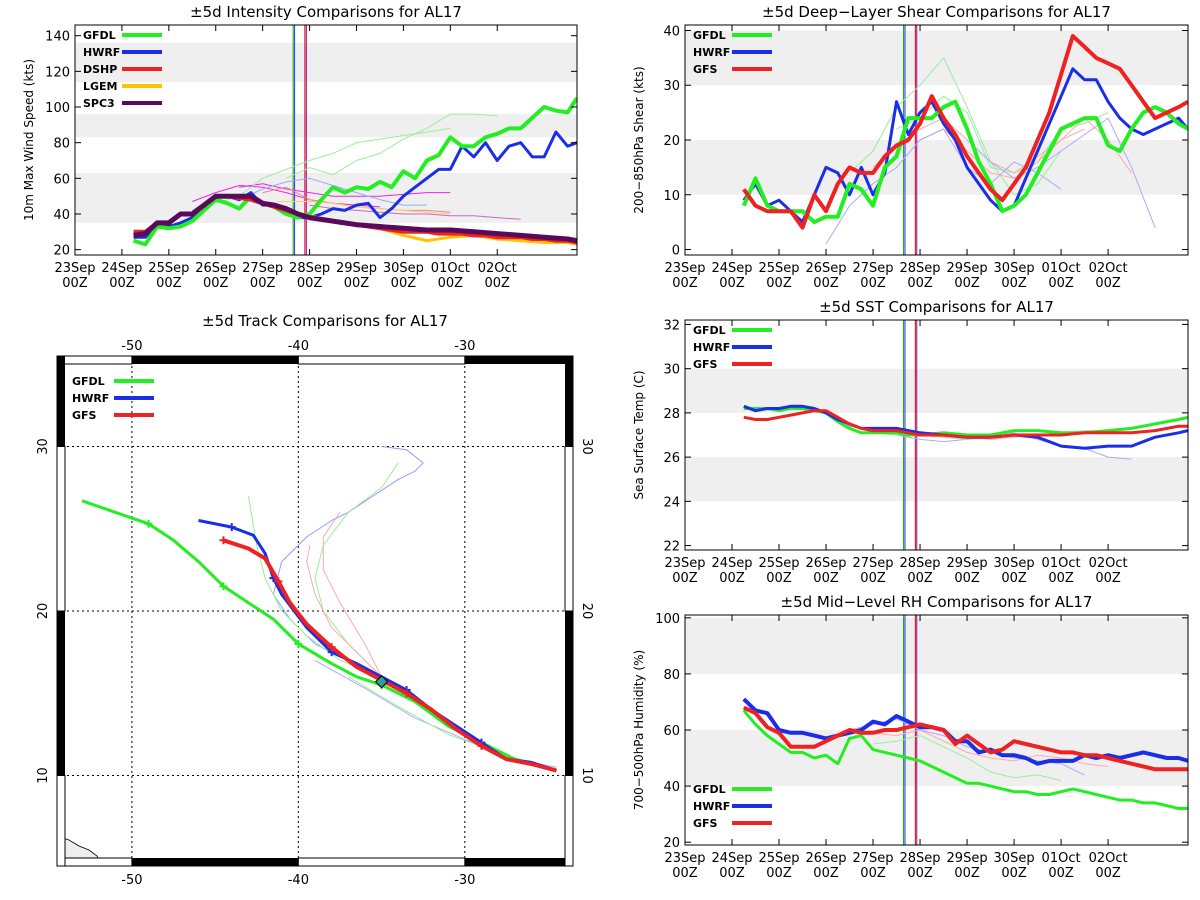 This screenshot has width=1200, height=900. What do you see at coordinates (131, 346) in the screenshot?
I see `longitude-label-top: -50` at bounding box center [131, 346].